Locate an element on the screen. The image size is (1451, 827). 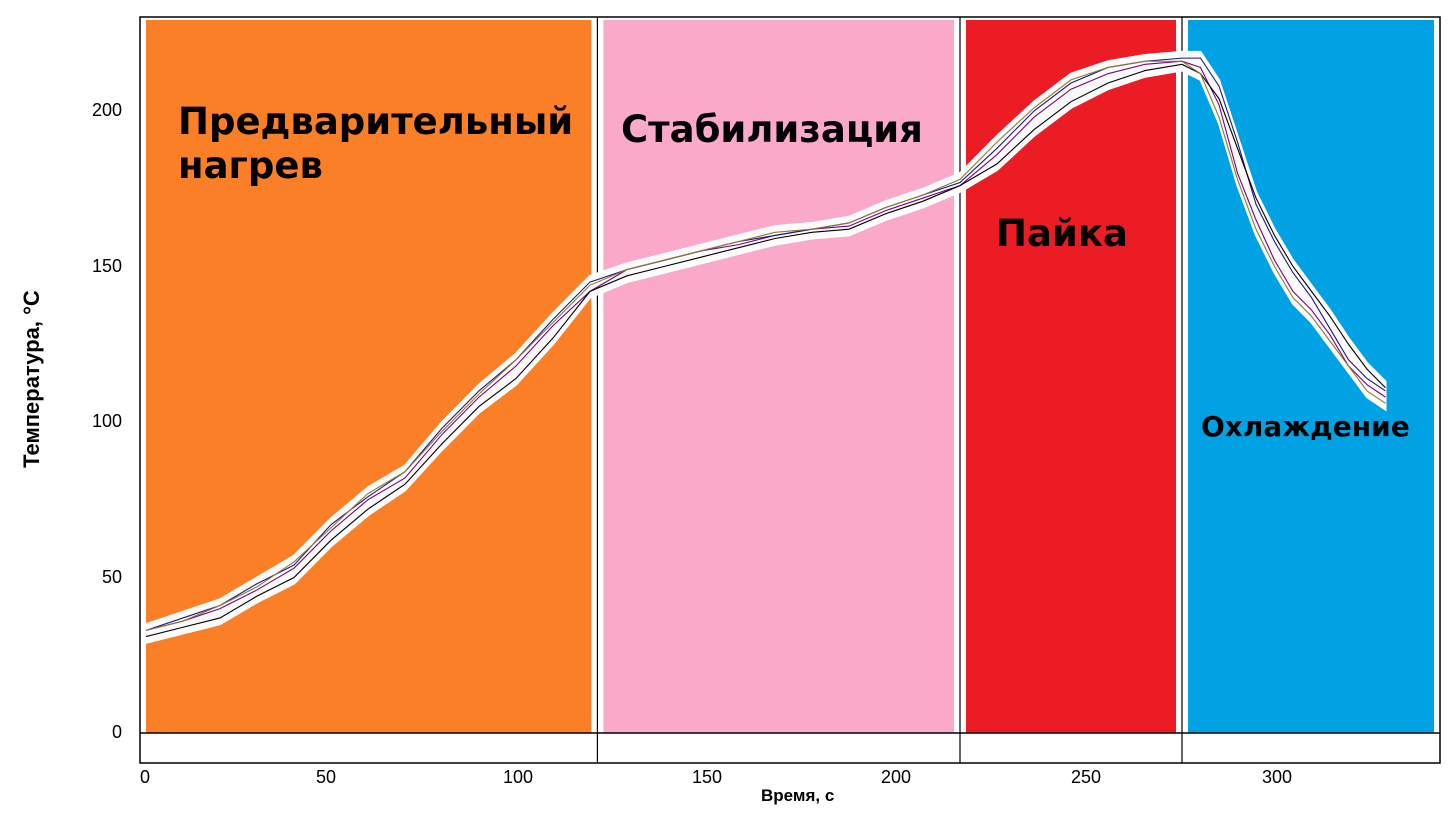
x-tick-100: 100 is located at coordinates (518, 777).